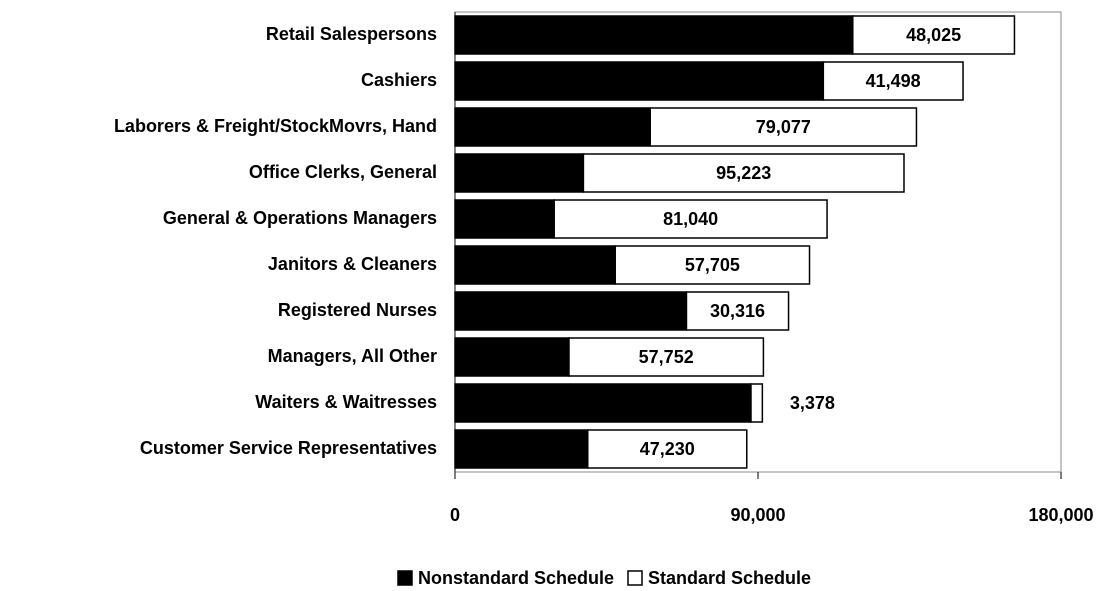  I want to click on data-label: 57,705, so click(712, 265).